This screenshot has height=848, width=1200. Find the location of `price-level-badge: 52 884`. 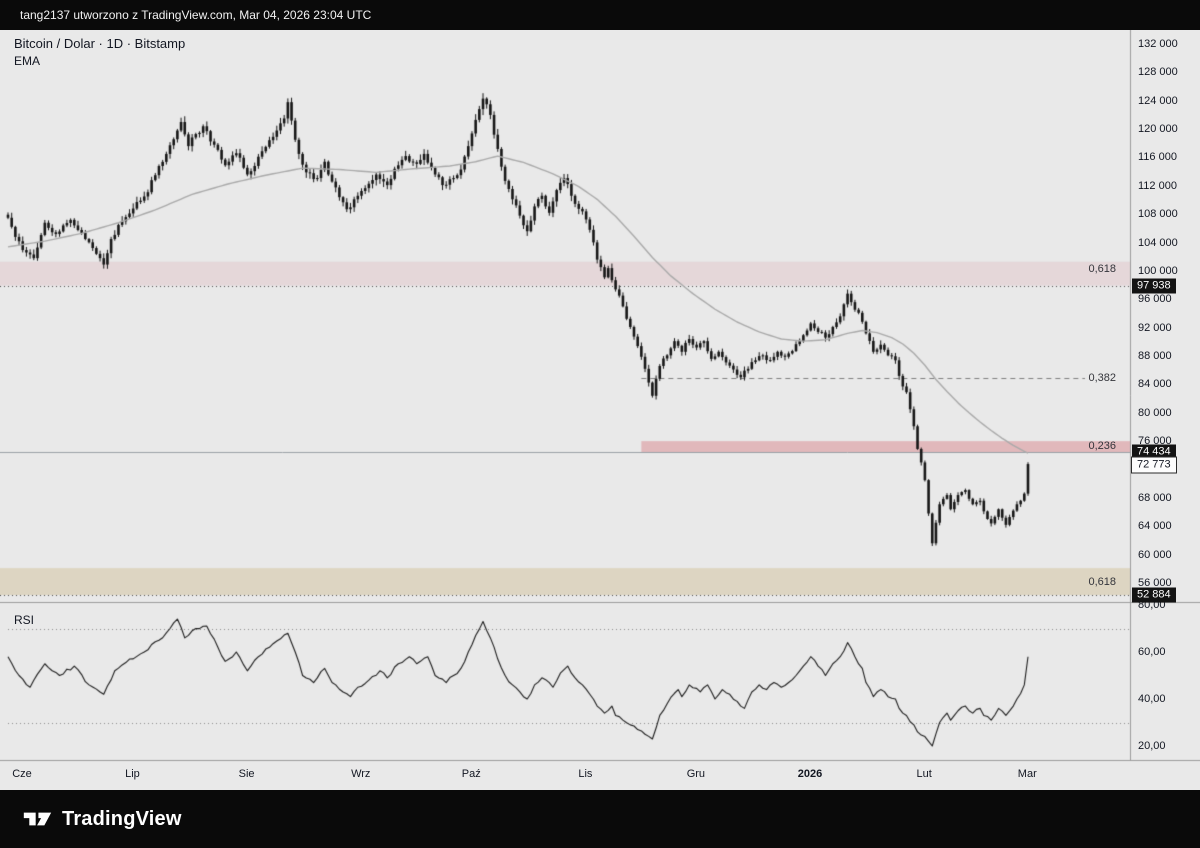

price-level-badge: 52 884 is located at coordinates (1154, 595).